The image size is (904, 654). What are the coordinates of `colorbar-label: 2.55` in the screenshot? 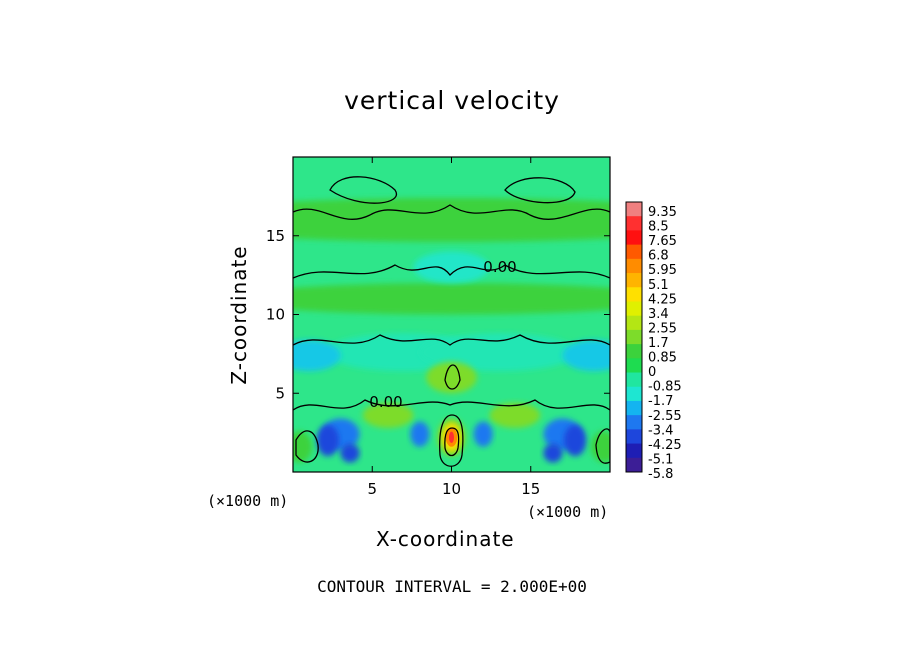 It's located at (662, 328).